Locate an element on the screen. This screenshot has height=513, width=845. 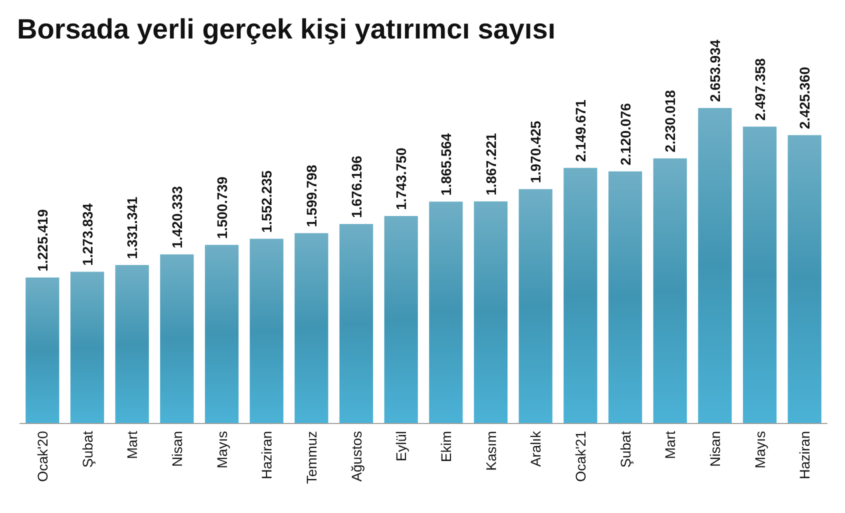
chart-title: Borsada yerli gerçek kişi yatırımcı sayısı is located at coordinates (286, 29).